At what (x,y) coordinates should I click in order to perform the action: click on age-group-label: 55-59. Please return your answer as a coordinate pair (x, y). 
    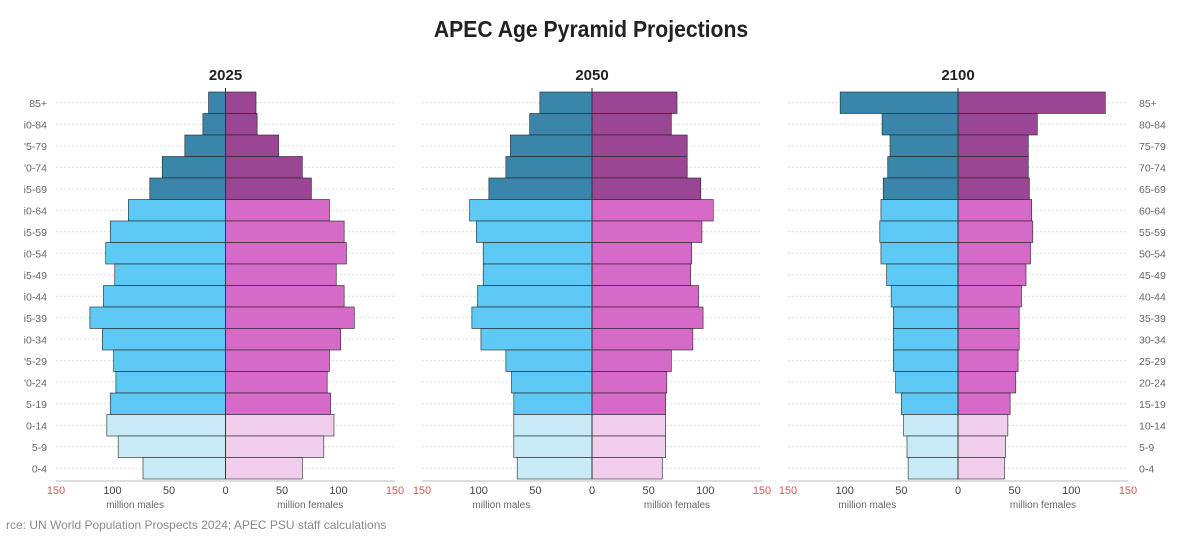
    Looking at the image, I should click on (1152, 233).